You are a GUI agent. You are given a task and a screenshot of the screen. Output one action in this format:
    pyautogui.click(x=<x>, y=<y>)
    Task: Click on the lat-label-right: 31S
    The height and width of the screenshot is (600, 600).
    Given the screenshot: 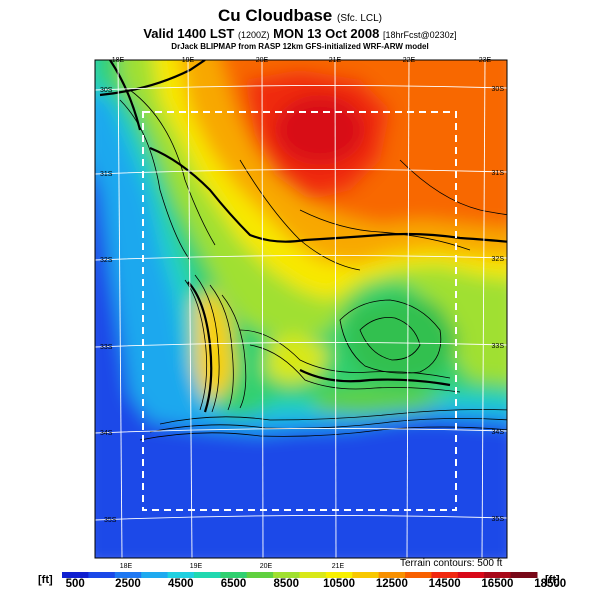 What is the action you would take?
    pyautogui.click(x=498, y=173)
    